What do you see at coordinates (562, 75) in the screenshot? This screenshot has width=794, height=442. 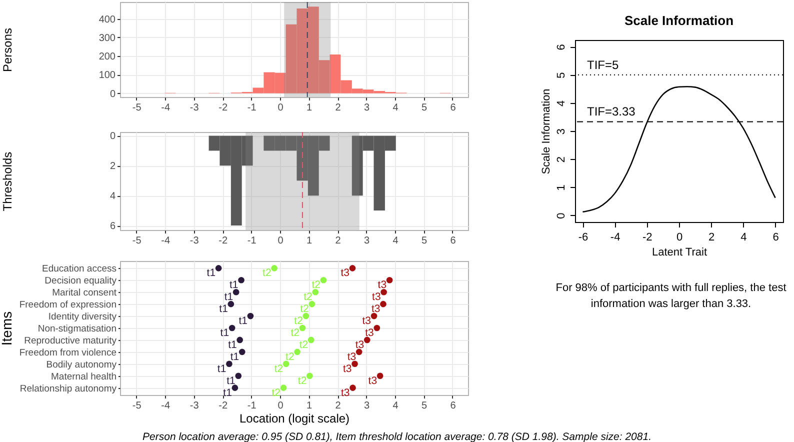 I see `y-tick-label: 5` at bounding box center [562, 75].